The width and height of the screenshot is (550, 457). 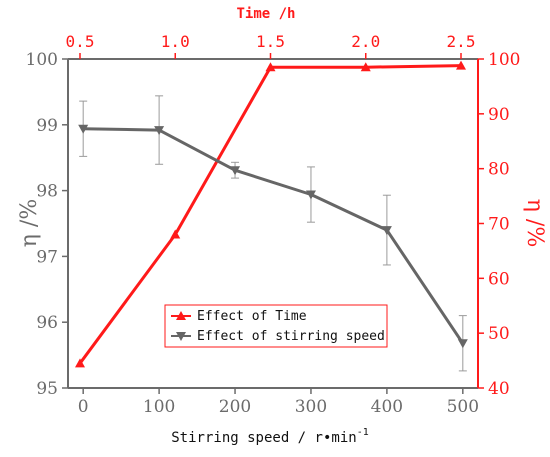 I want to click on legend-marker-speed, so click(x=181, y=336).